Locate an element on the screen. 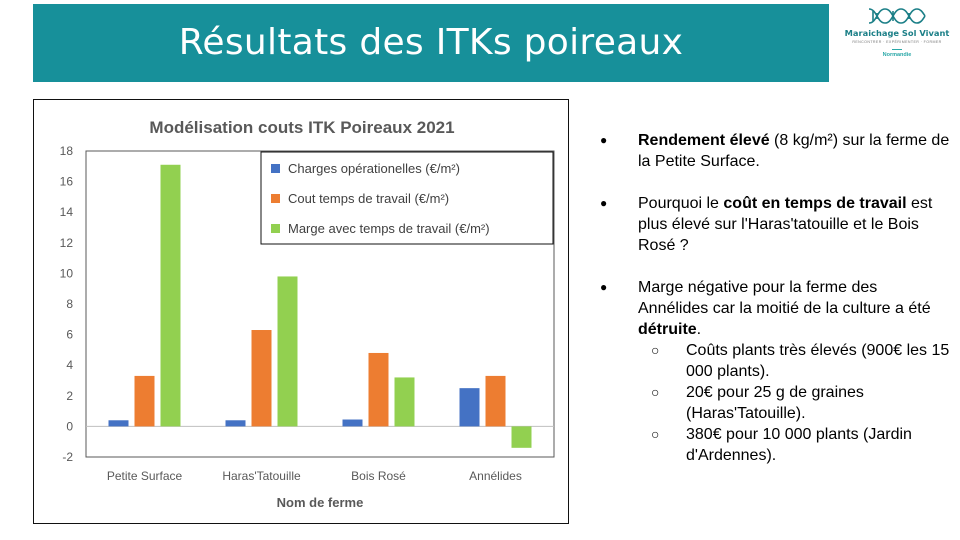  y-tick-label: 16 is located at coordinates (67, 182).